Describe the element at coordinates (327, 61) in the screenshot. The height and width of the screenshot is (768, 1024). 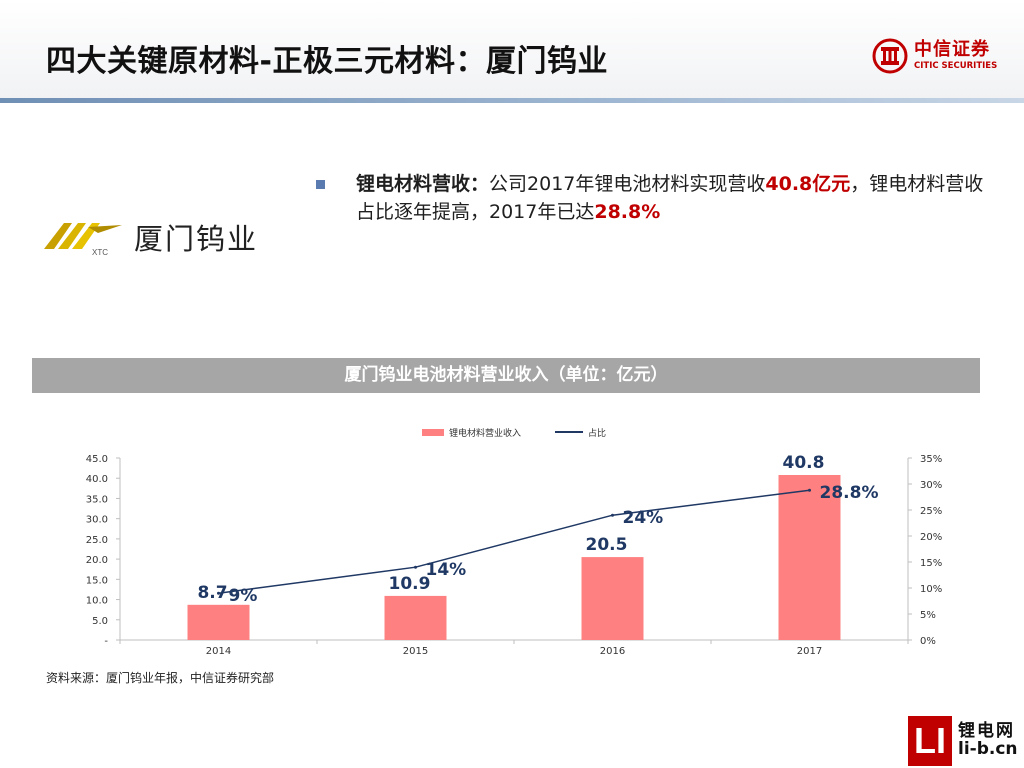
I see `page-title: 四大关键原材料-正极三元材料：厦门钨业` at that location.